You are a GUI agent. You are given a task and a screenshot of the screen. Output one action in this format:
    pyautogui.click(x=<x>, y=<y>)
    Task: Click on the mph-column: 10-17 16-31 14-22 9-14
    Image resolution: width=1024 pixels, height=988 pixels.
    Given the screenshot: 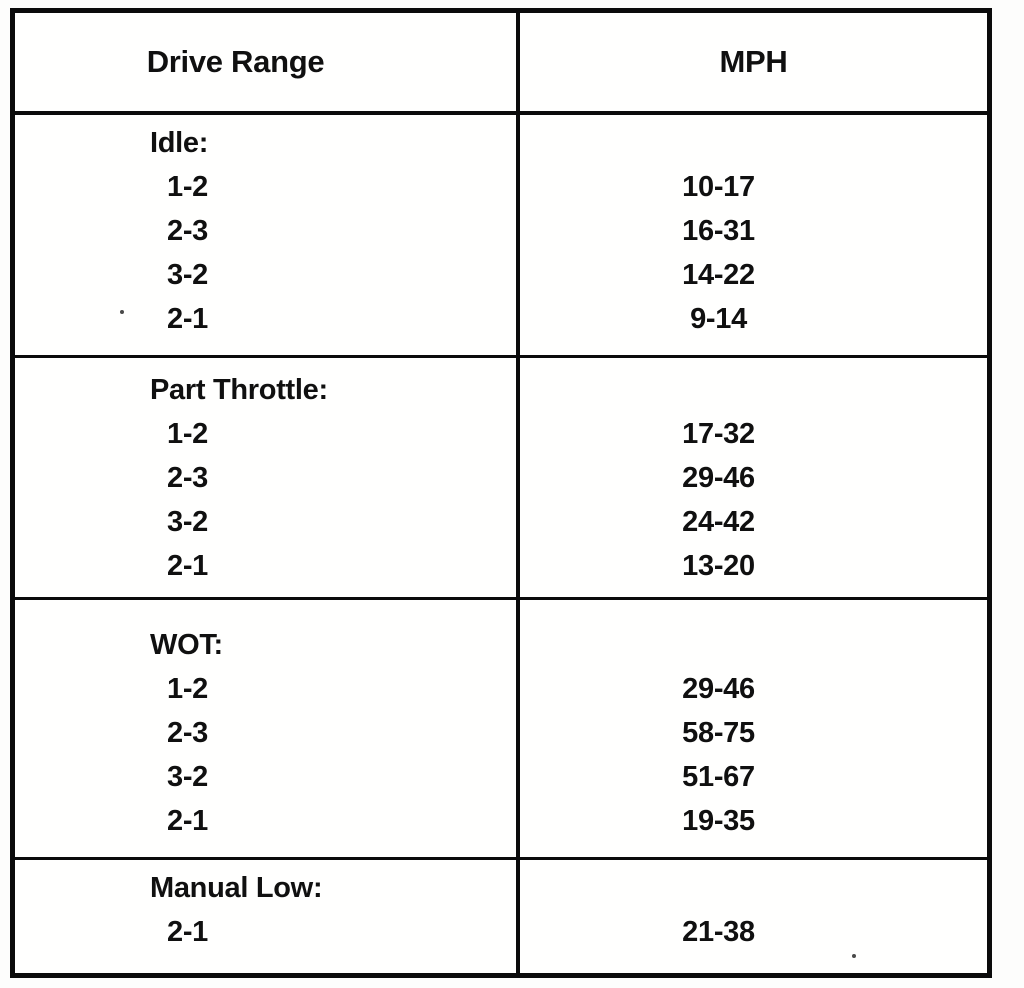 What is the action you would take?
    pyautogui.click(x=753, y=235)
    